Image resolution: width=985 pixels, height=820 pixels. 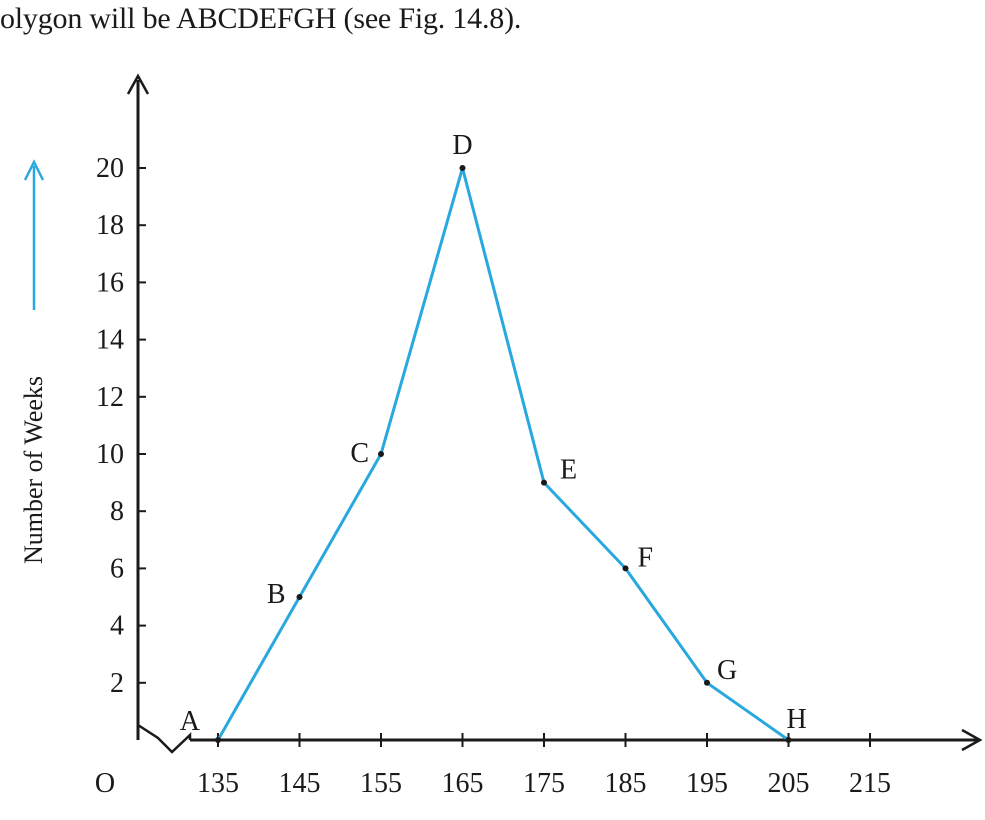 I want to click on y-tick-label: 2, so click(x=117, y=683).